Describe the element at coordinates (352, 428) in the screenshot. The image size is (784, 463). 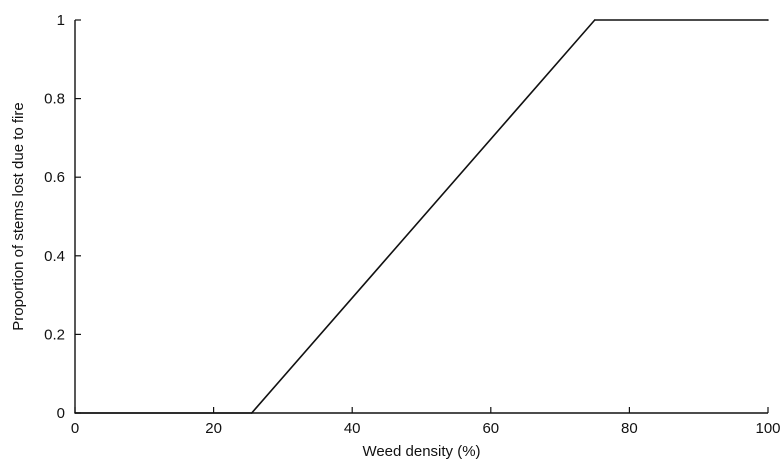
I see `x-tick-label: 40` at that location.